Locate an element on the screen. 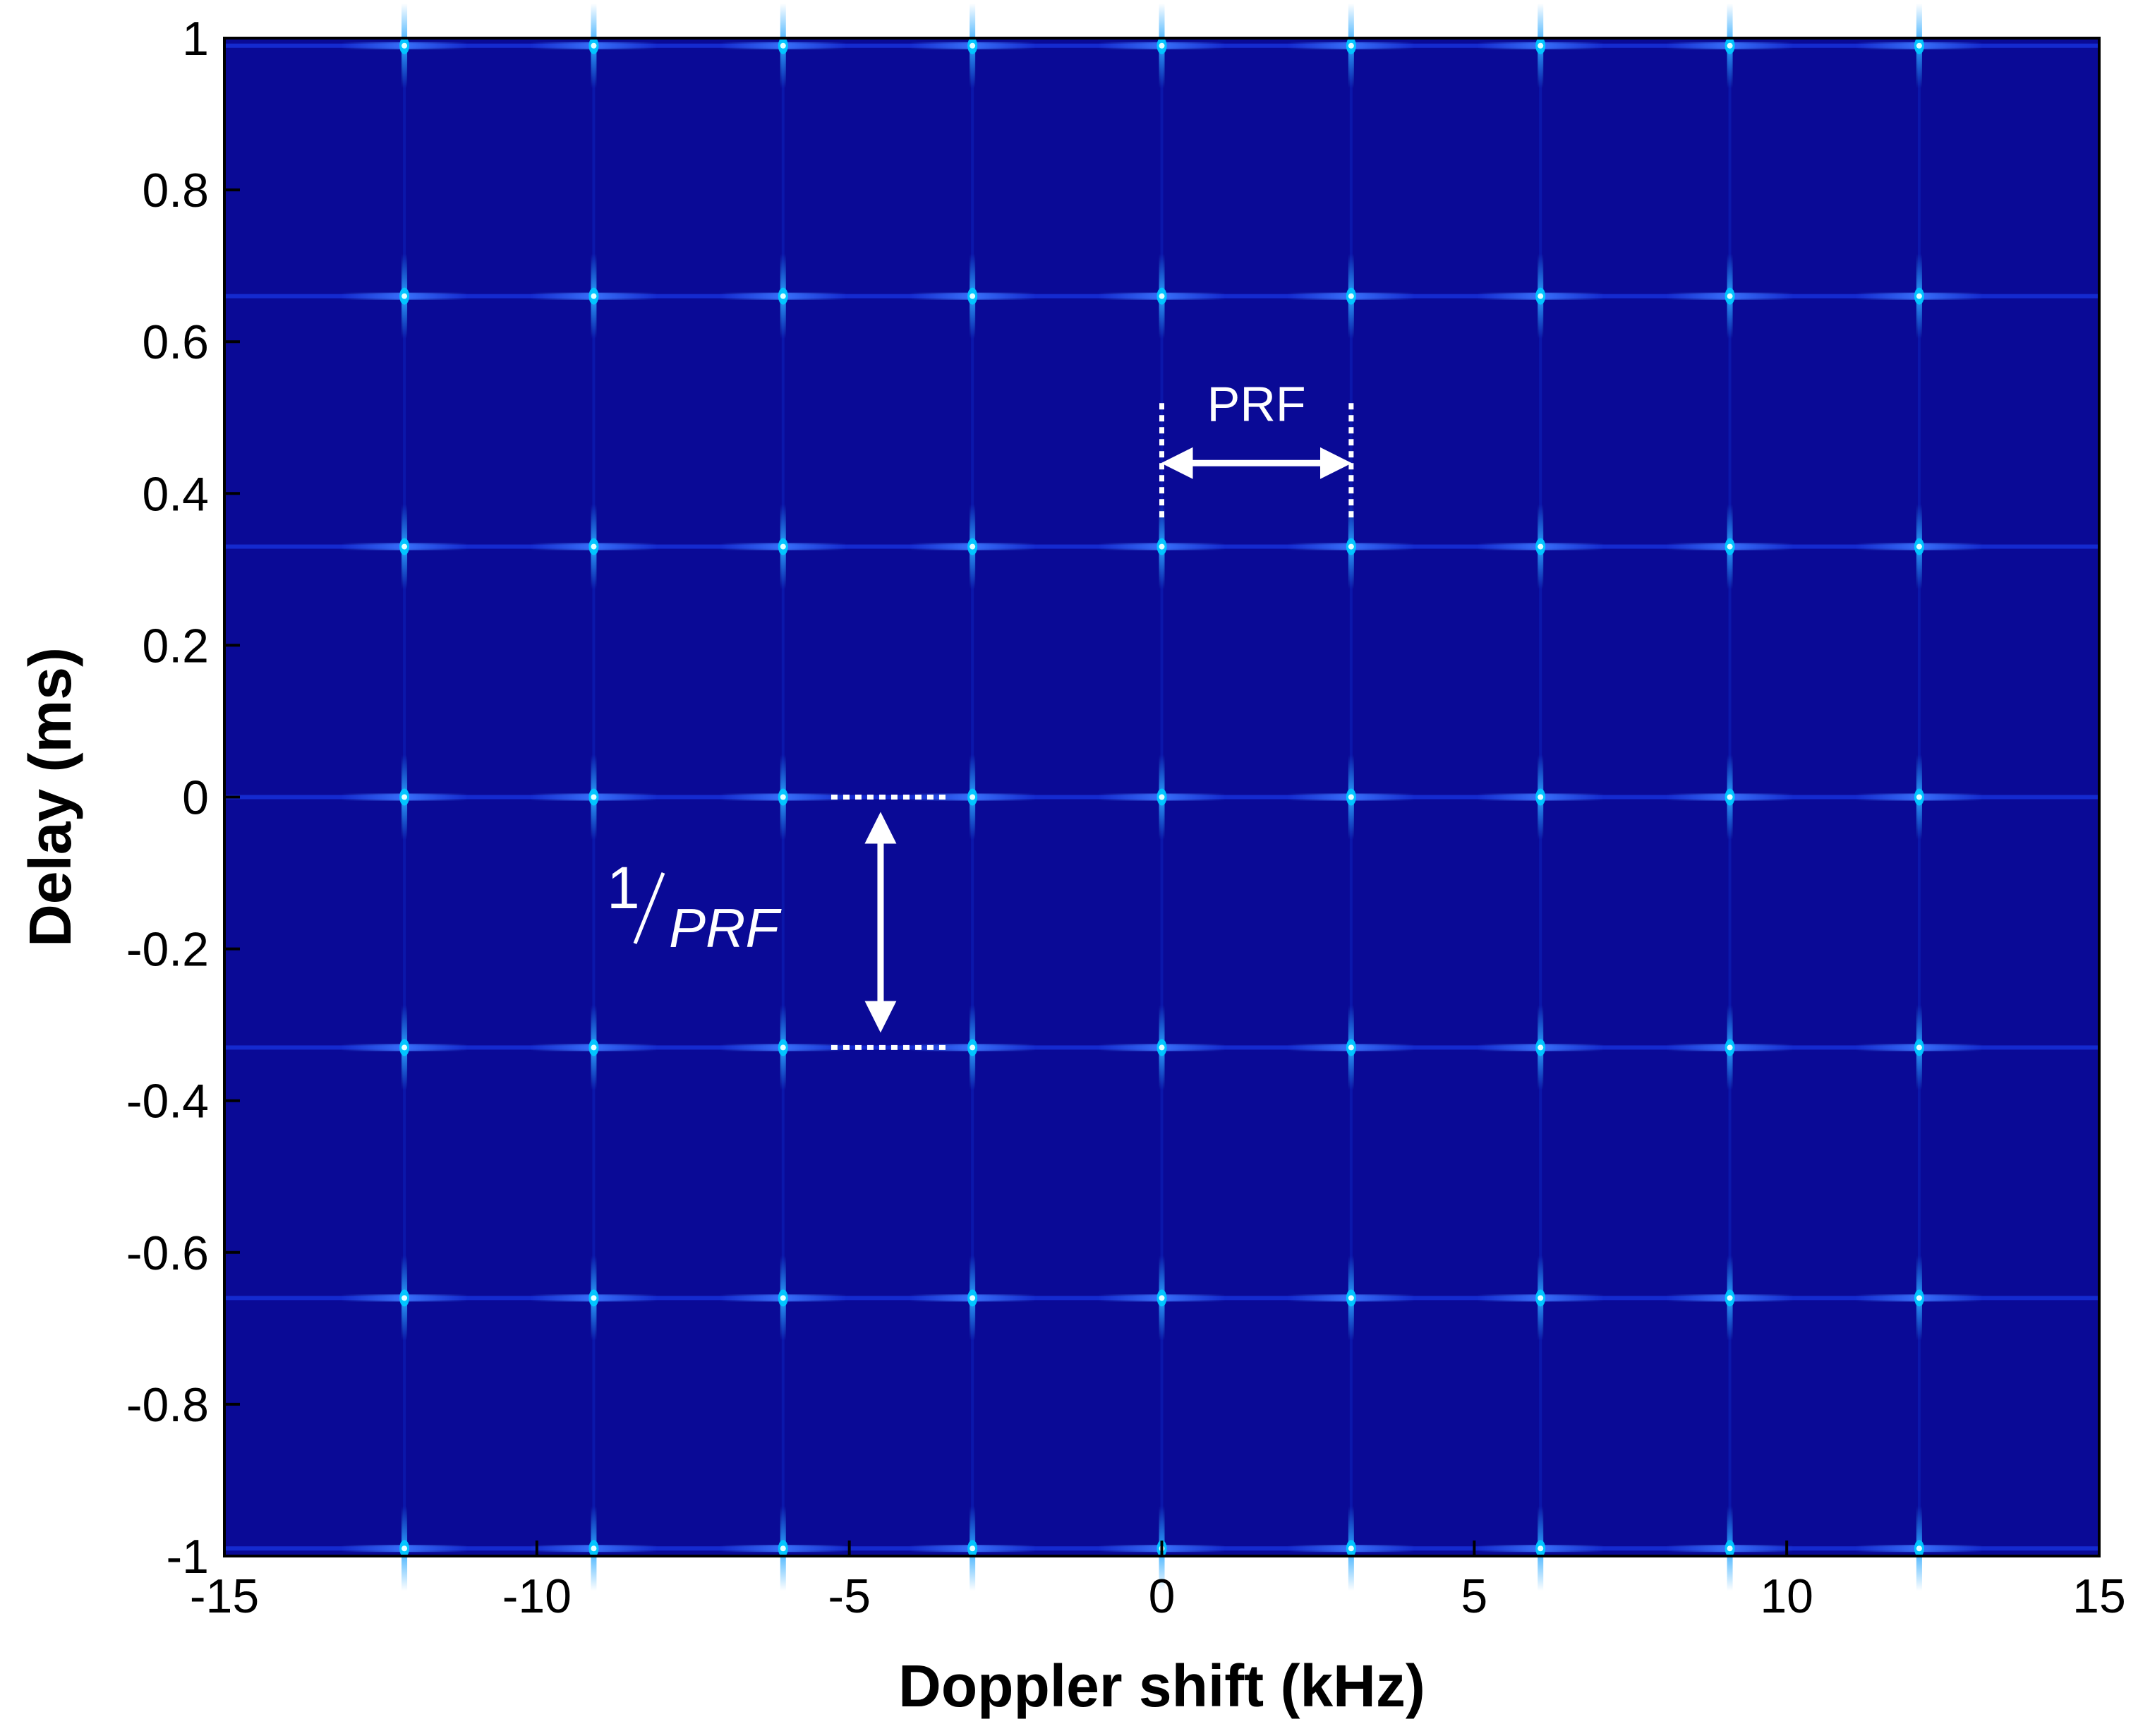  y-tick-label: 0.4 is located at coordinates (175, 494).